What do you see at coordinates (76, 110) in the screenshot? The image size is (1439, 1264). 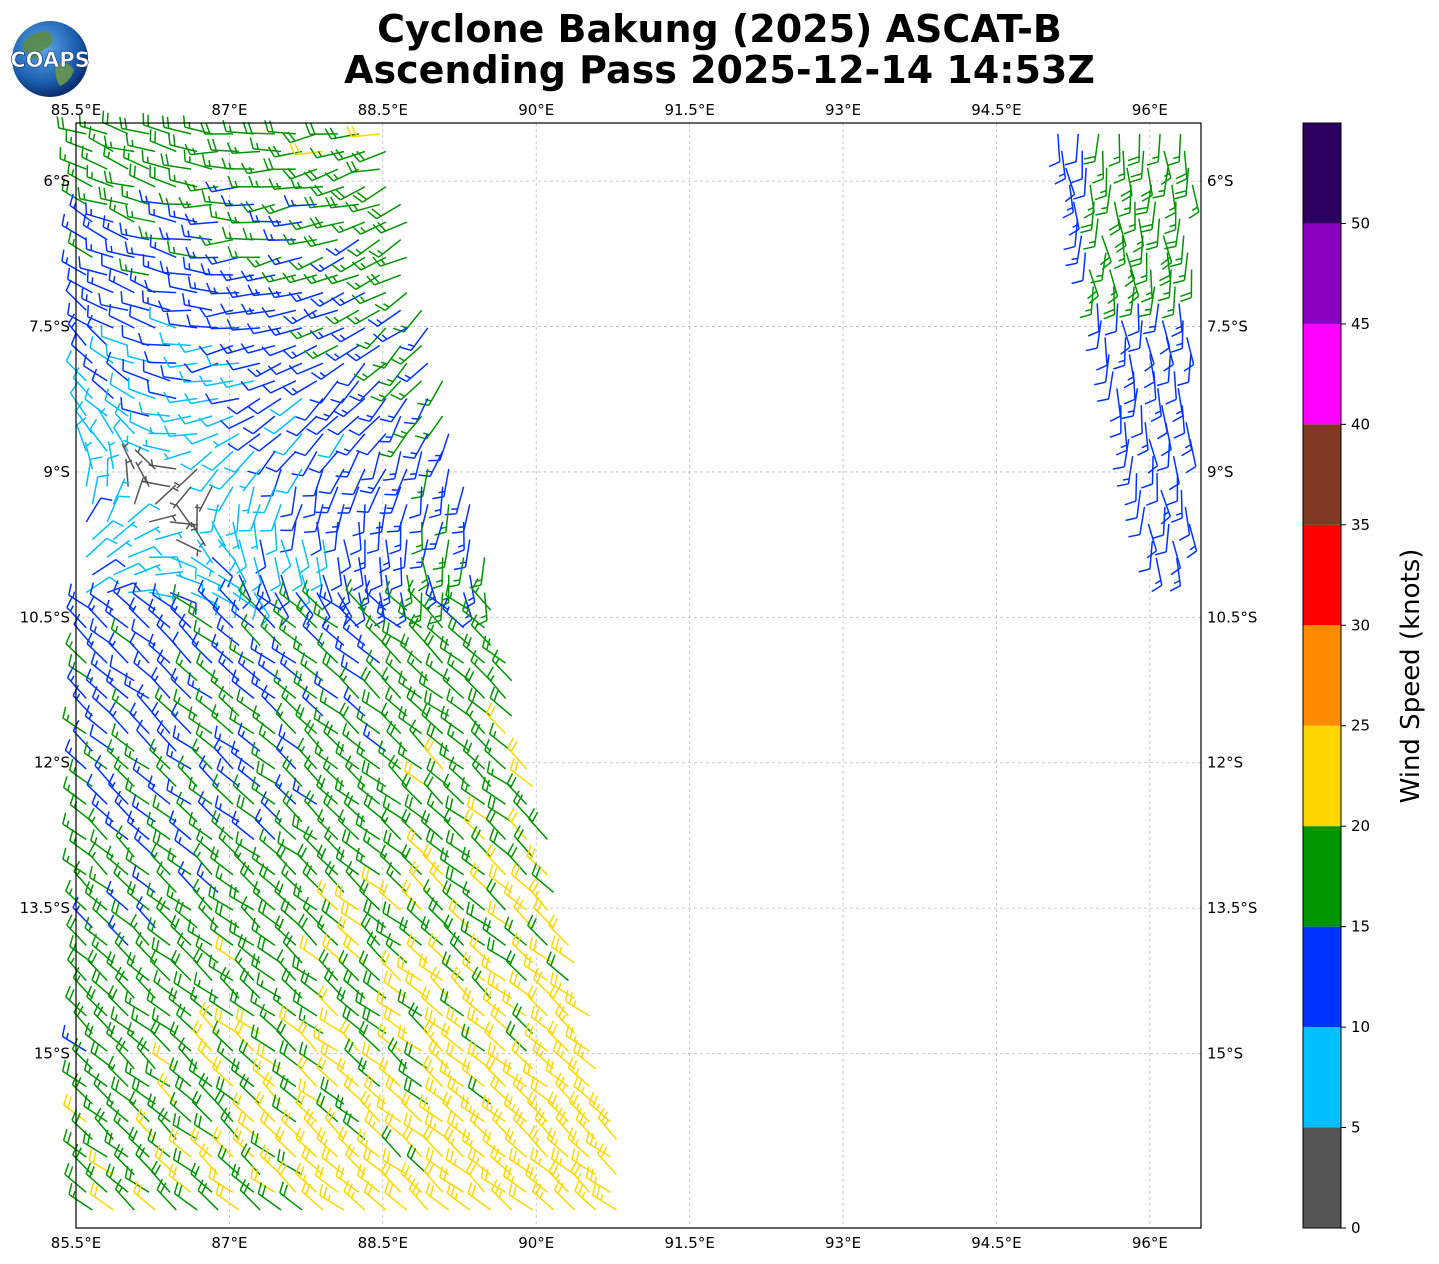 I see `lon-tick-top: 85.5°E` at bounding box center [76, 110].